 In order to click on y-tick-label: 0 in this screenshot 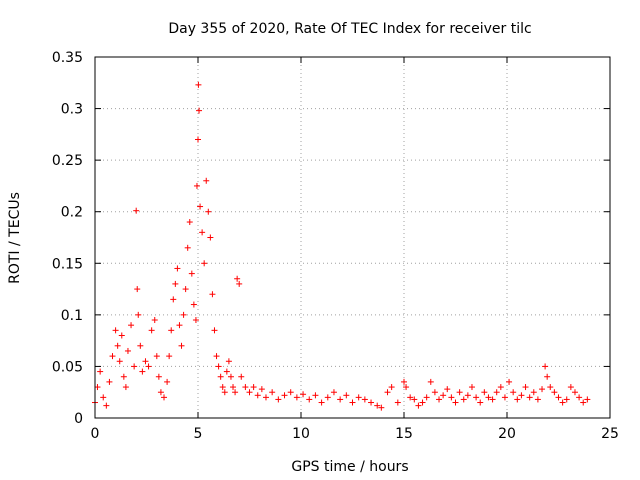, I will do `click(78, 419)`.